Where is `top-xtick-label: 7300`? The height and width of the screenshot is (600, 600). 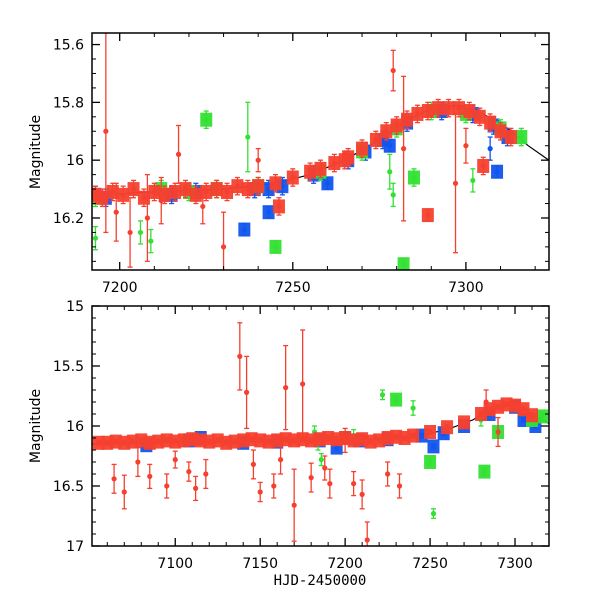 top-xtick-label: 7300 is located at coordinates (466, 288).